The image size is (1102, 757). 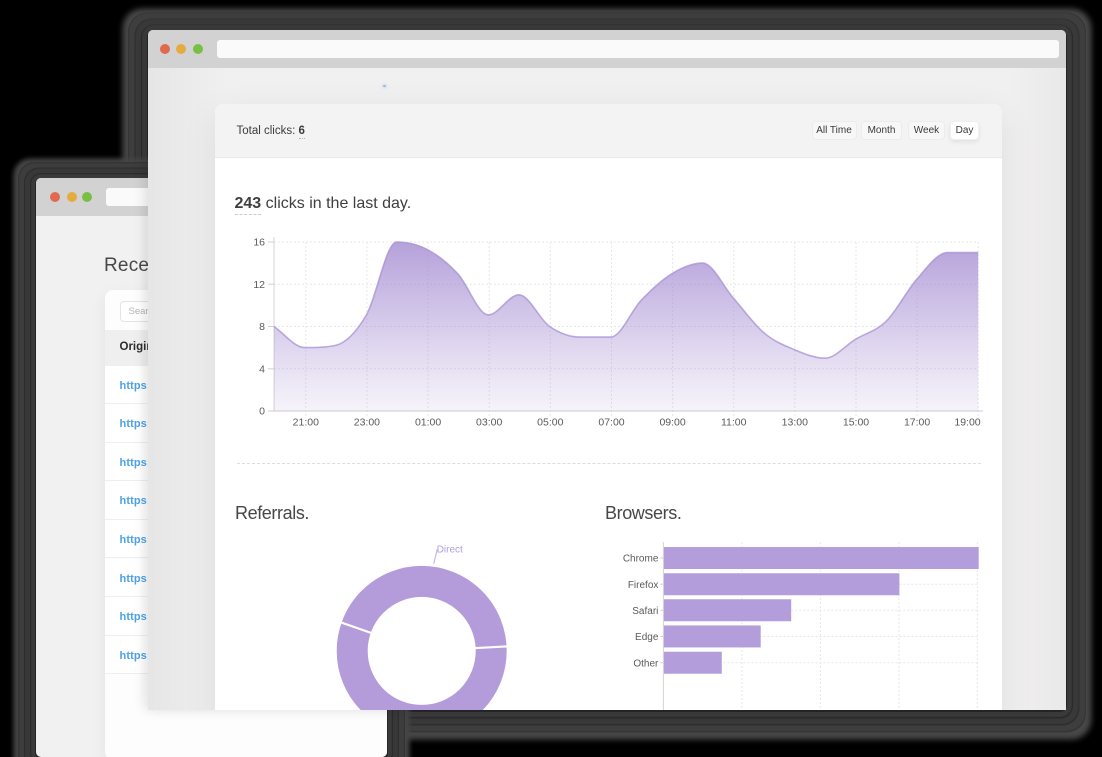 What do you see at coordinates (641, 558) in the screenshot?
I see `svg-text: Chrome` at bounding box center [641, 558].